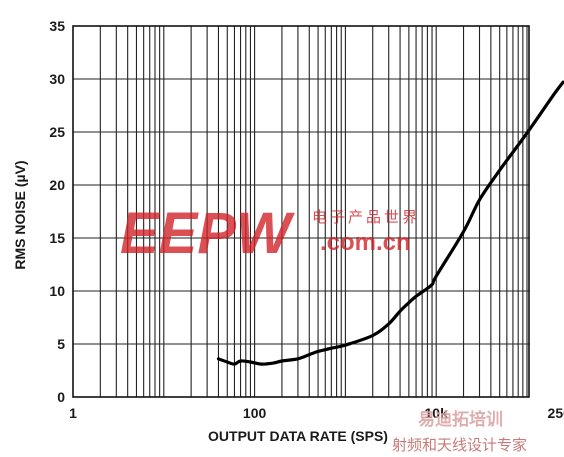  Describe the element at coordinates (57, 211) in the screenshot. I see `y-tick-labels: 0 5 10 15 20 25 30 35` at that location.